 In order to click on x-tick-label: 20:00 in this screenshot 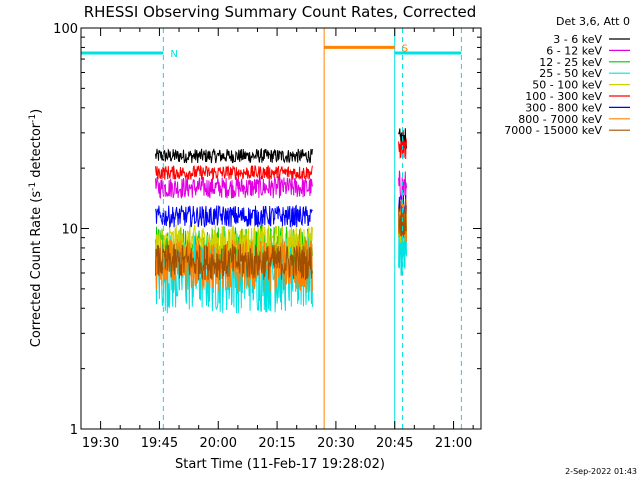, I will do `click(218, 443)`.